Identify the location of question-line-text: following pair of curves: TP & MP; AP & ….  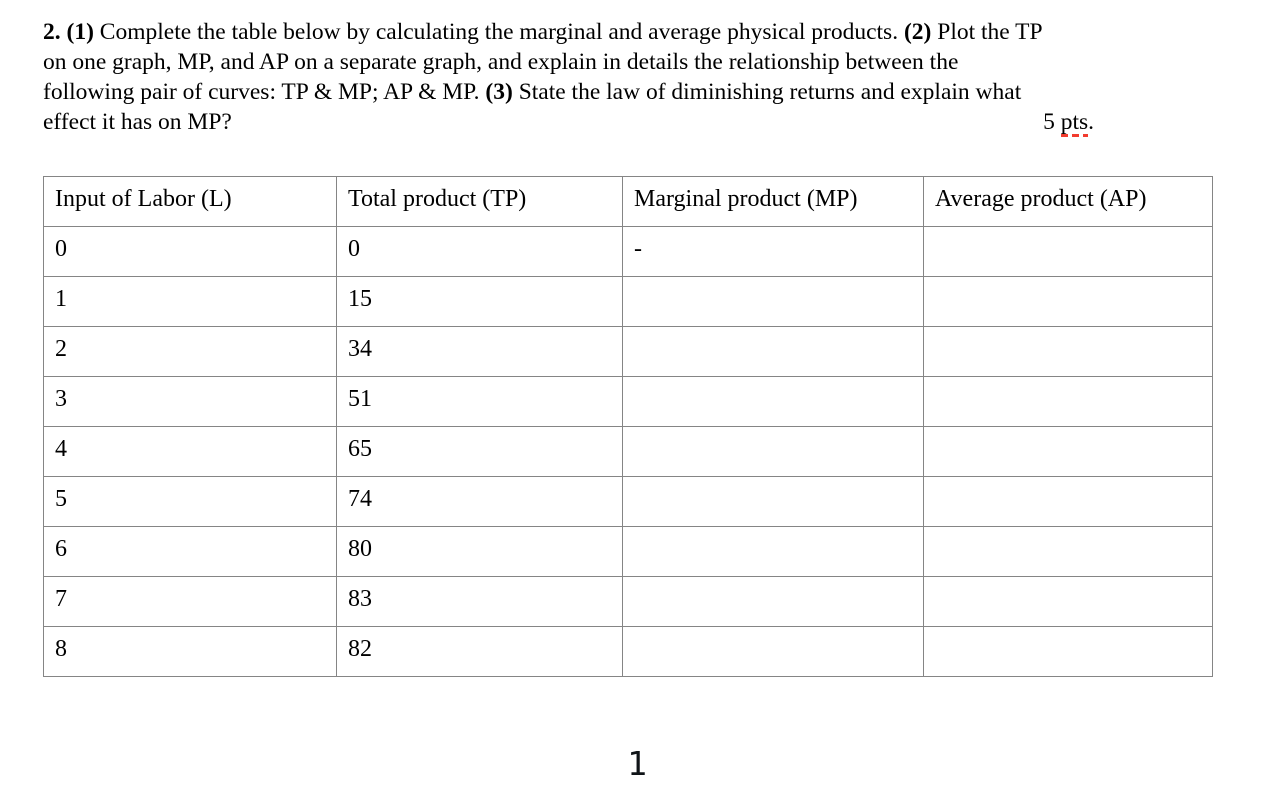
(532, 92).